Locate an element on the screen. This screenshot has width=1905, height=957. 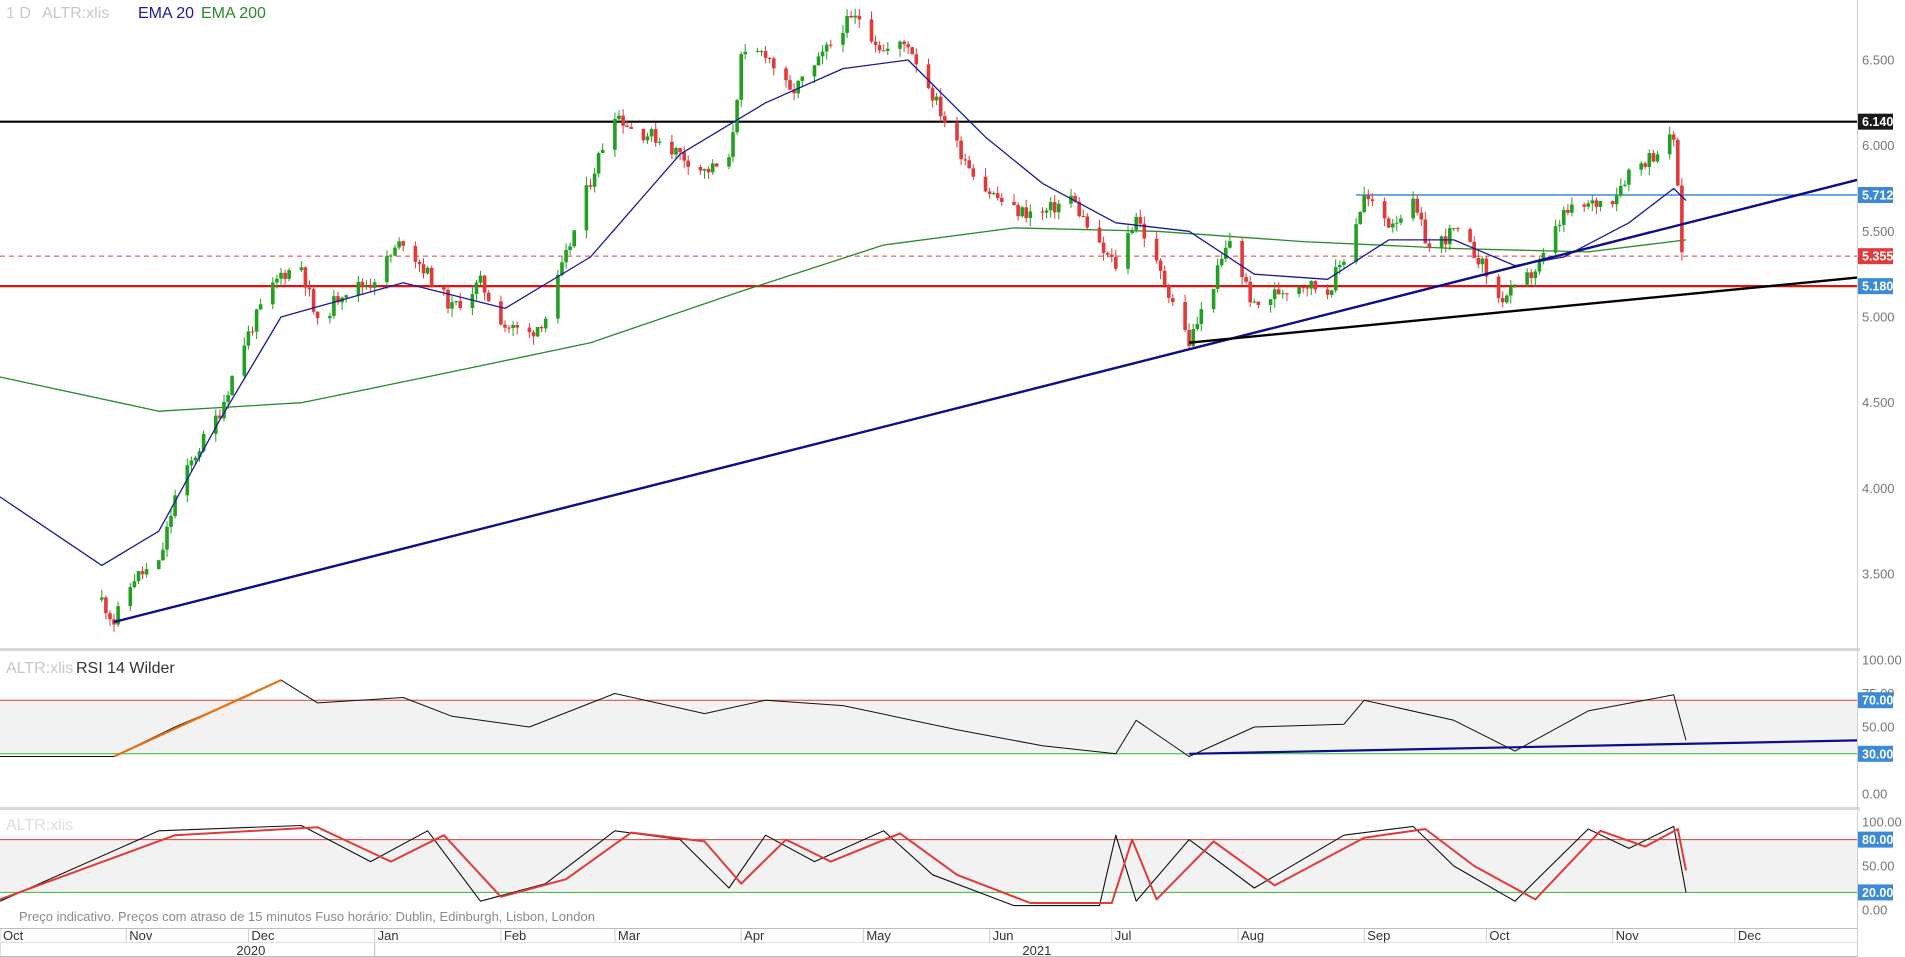
price-tick-4.000: 4.000 is located at coordinates (1878, 488).